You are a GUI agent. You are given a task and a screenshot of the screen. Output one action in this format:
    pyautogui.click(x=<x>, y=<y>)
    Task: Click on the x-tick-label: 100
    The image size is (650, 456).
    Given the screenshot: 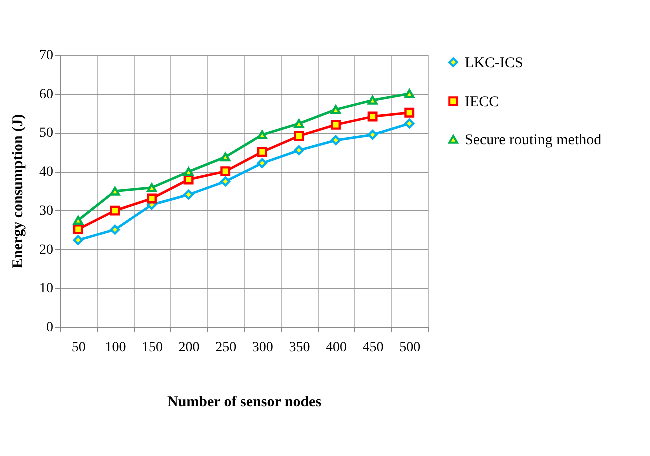 What is the action you would take?
    pyautogui.click(x=115, y=348)
    